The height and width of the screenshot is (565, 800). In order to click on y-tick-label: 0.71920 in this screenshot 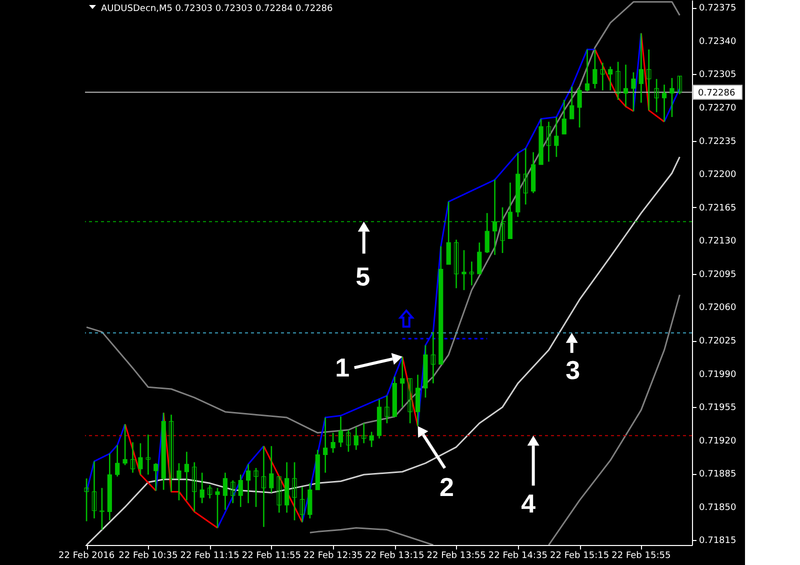, I will do `click(717, 441)`.